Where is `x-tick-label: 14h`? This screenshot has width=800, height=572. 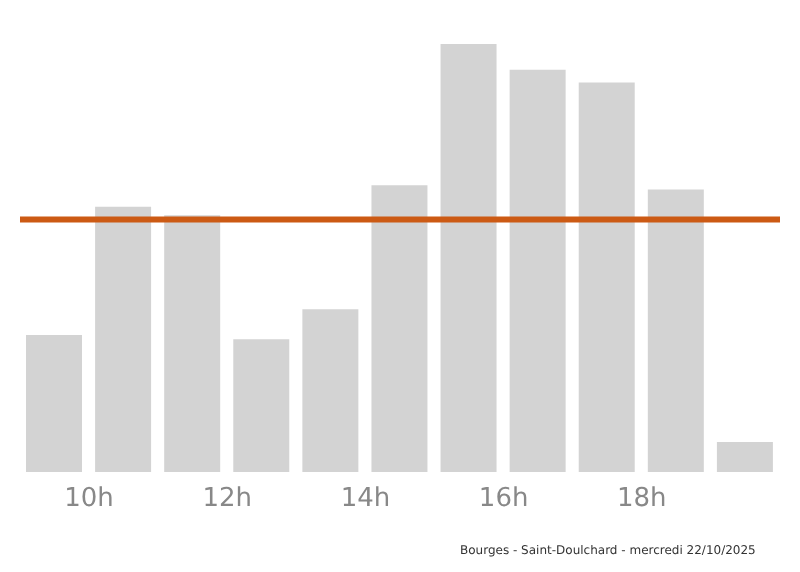
x-tick-label: 14h is located at coordinates (365, 499).